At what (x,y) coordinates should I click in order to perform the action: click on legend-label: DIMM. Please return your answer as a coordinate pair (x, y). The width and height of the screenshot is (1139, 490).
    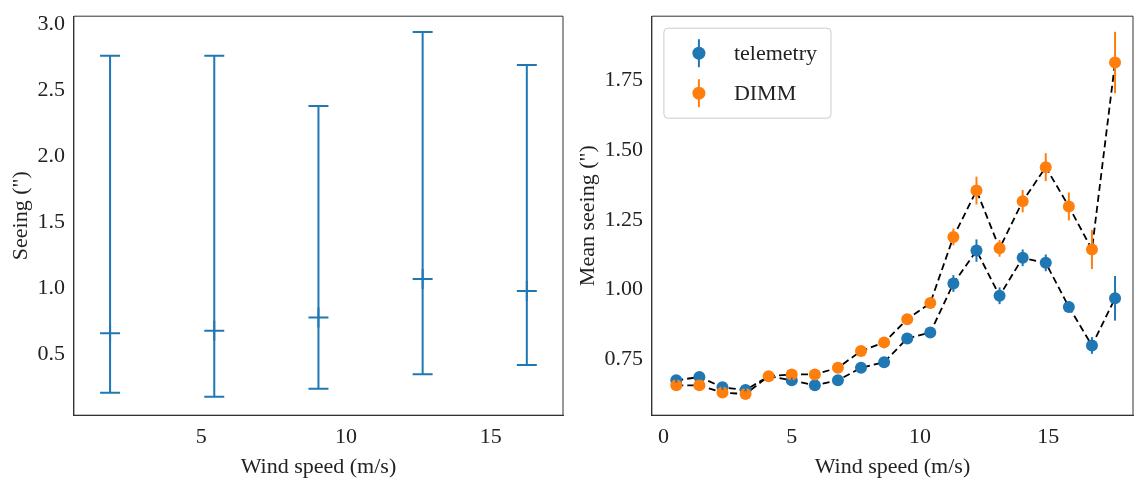
    Looking at the image, I should click on (765, 92).